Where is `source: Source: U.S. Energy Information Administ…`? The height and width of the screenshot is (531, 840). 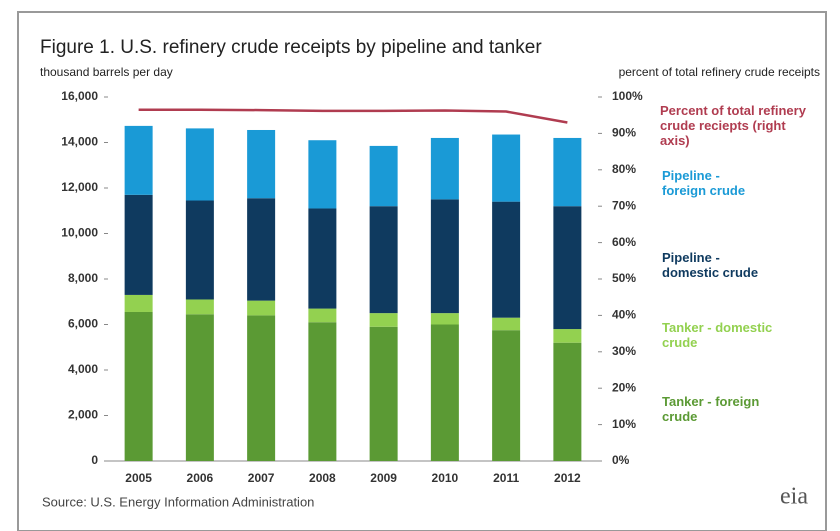 source: Source: U.S. Energy Information Administ… is located at coordinates (178, 501).